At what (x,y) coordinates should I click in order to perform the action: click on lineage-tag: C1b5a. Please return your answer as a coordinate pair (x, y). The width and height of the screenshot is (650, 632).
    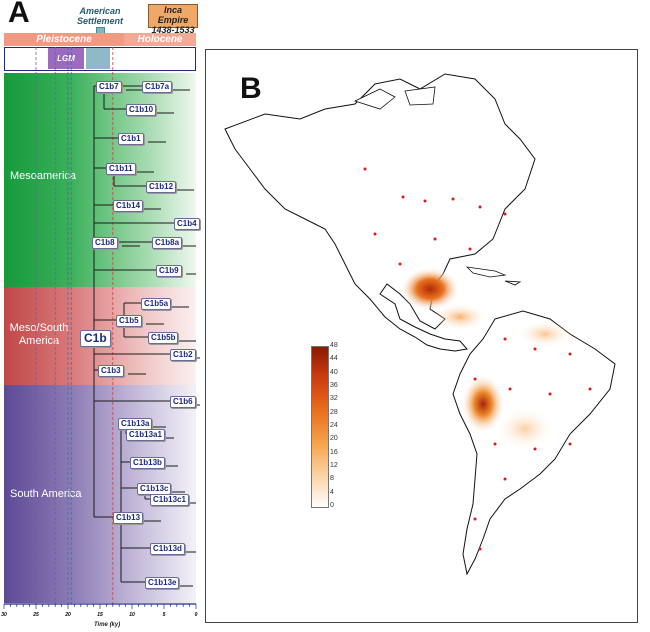
    Looking at the image, I should click on (156, 304).